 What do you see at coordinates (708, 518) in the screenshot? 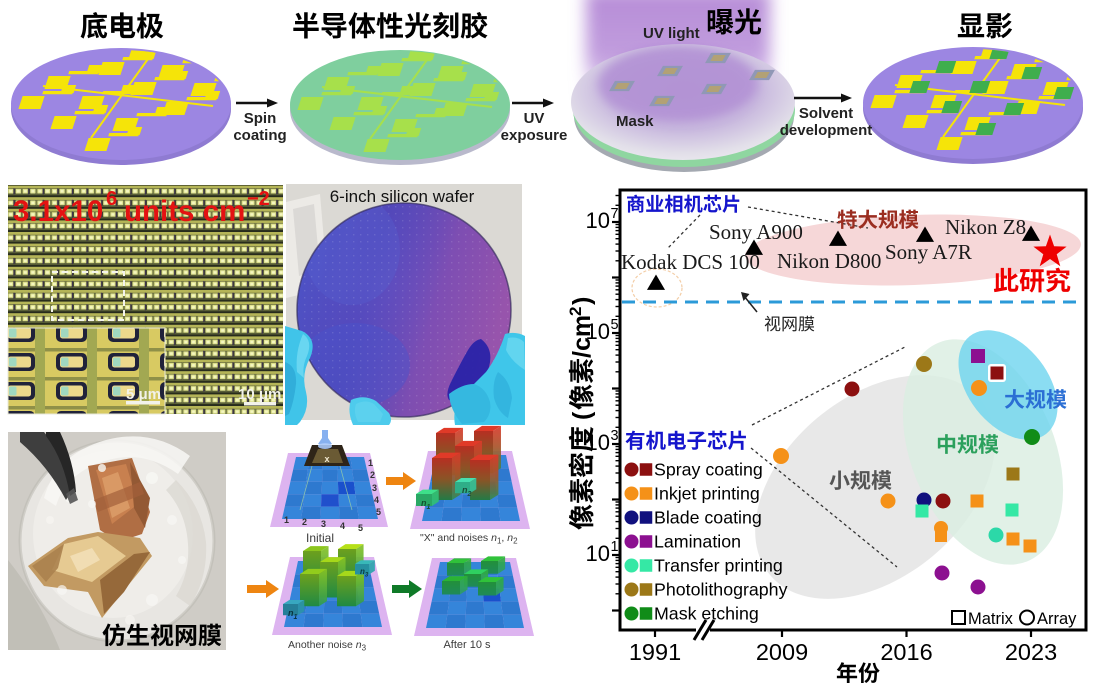
I see `svg-text: Blade coating` at bounding box center [708, 518].